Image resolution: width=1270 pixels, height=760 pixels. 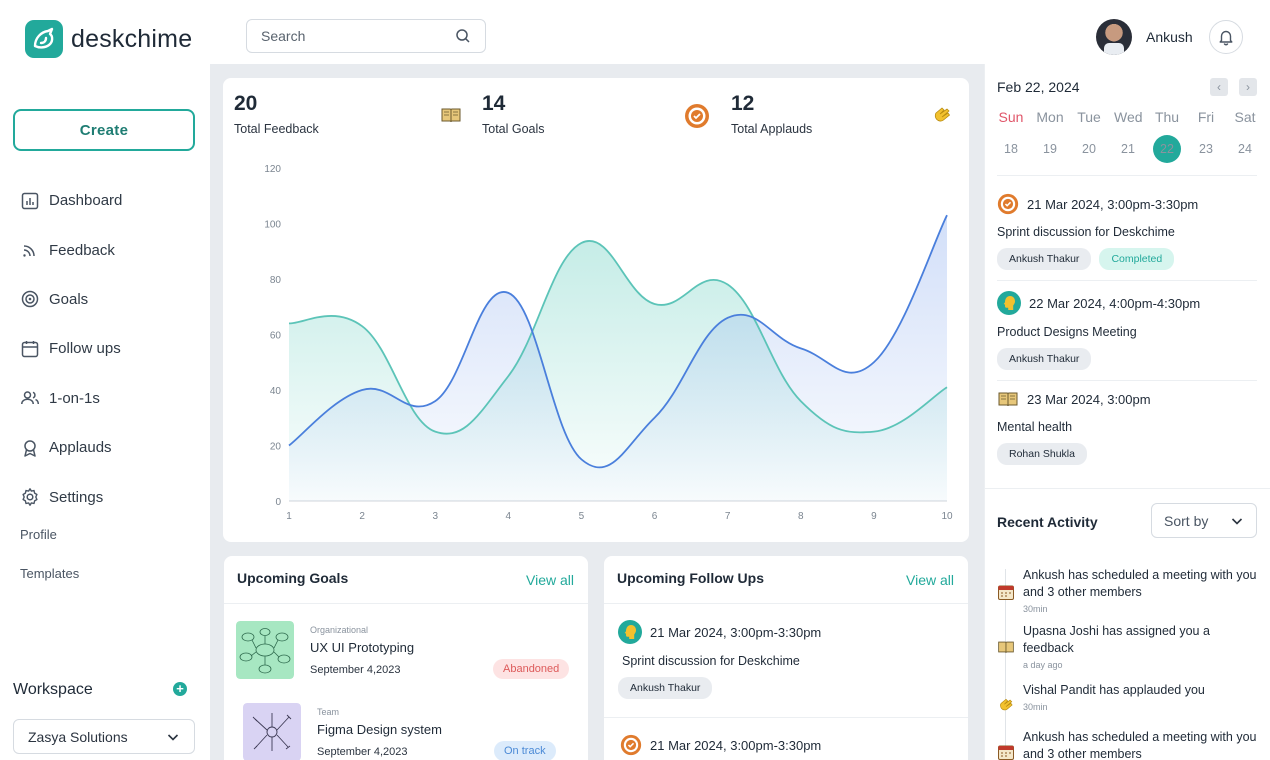 What do you see at coordinates (30, 448) in the screenshot?
I see `award-icon` at bounding box center [30, 448].